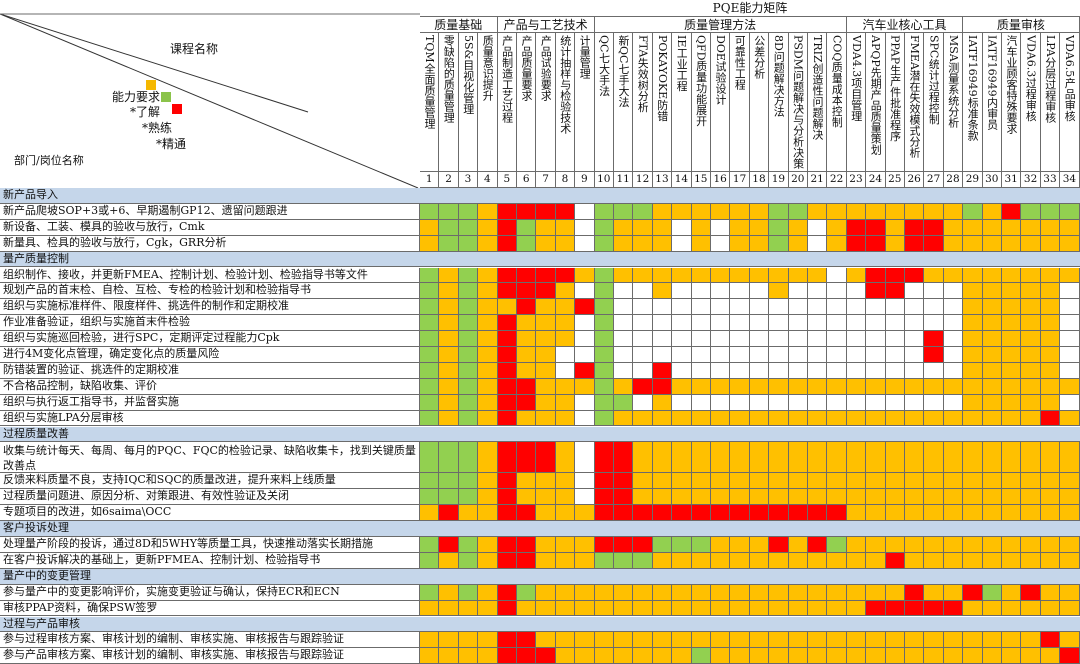 Image resolution: width=1080 pixels, height=664 pixels. Describe the element at coordinates (210, 592) in the screenshot. I see `row-label: 参与量产中的变更影响评价，实施变更验证与确认，保持ECR和ECN` at that location.